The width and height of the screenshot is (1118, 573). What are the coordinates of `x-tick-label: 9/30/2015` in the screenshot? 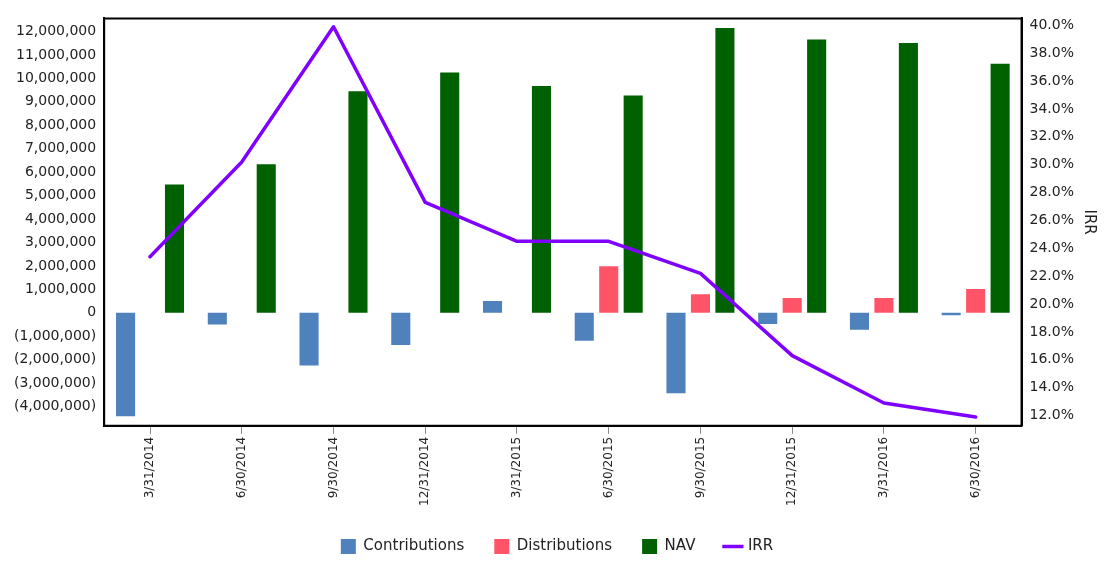 It's located at (699, 467).